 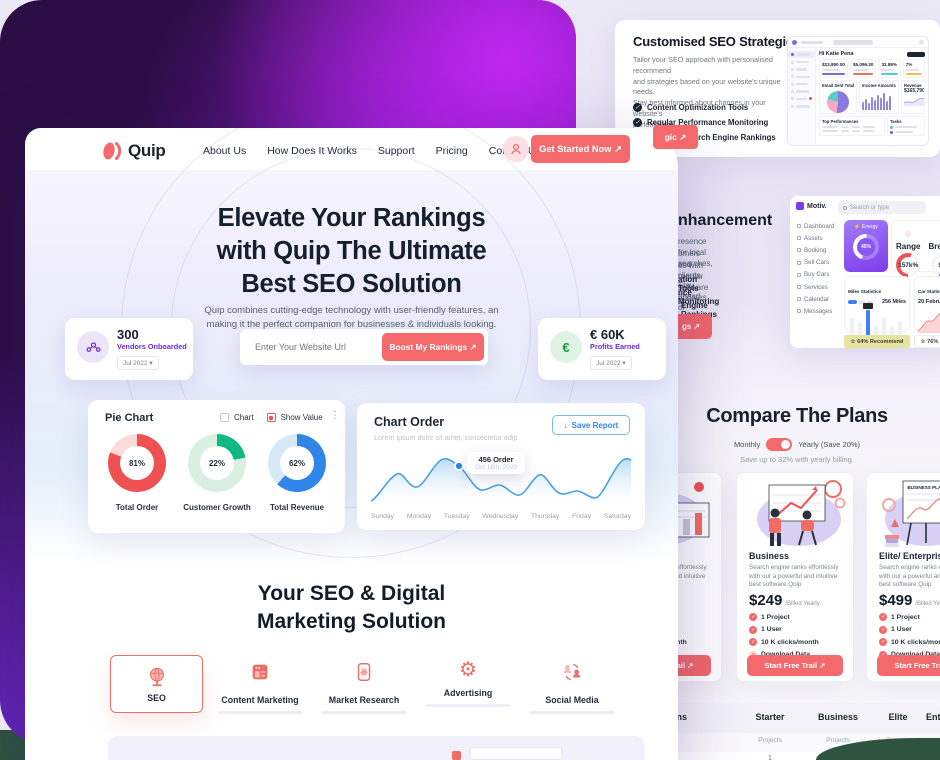 I want to click on toggle-monthly-label: Monthly, so click(x=747, y=444).